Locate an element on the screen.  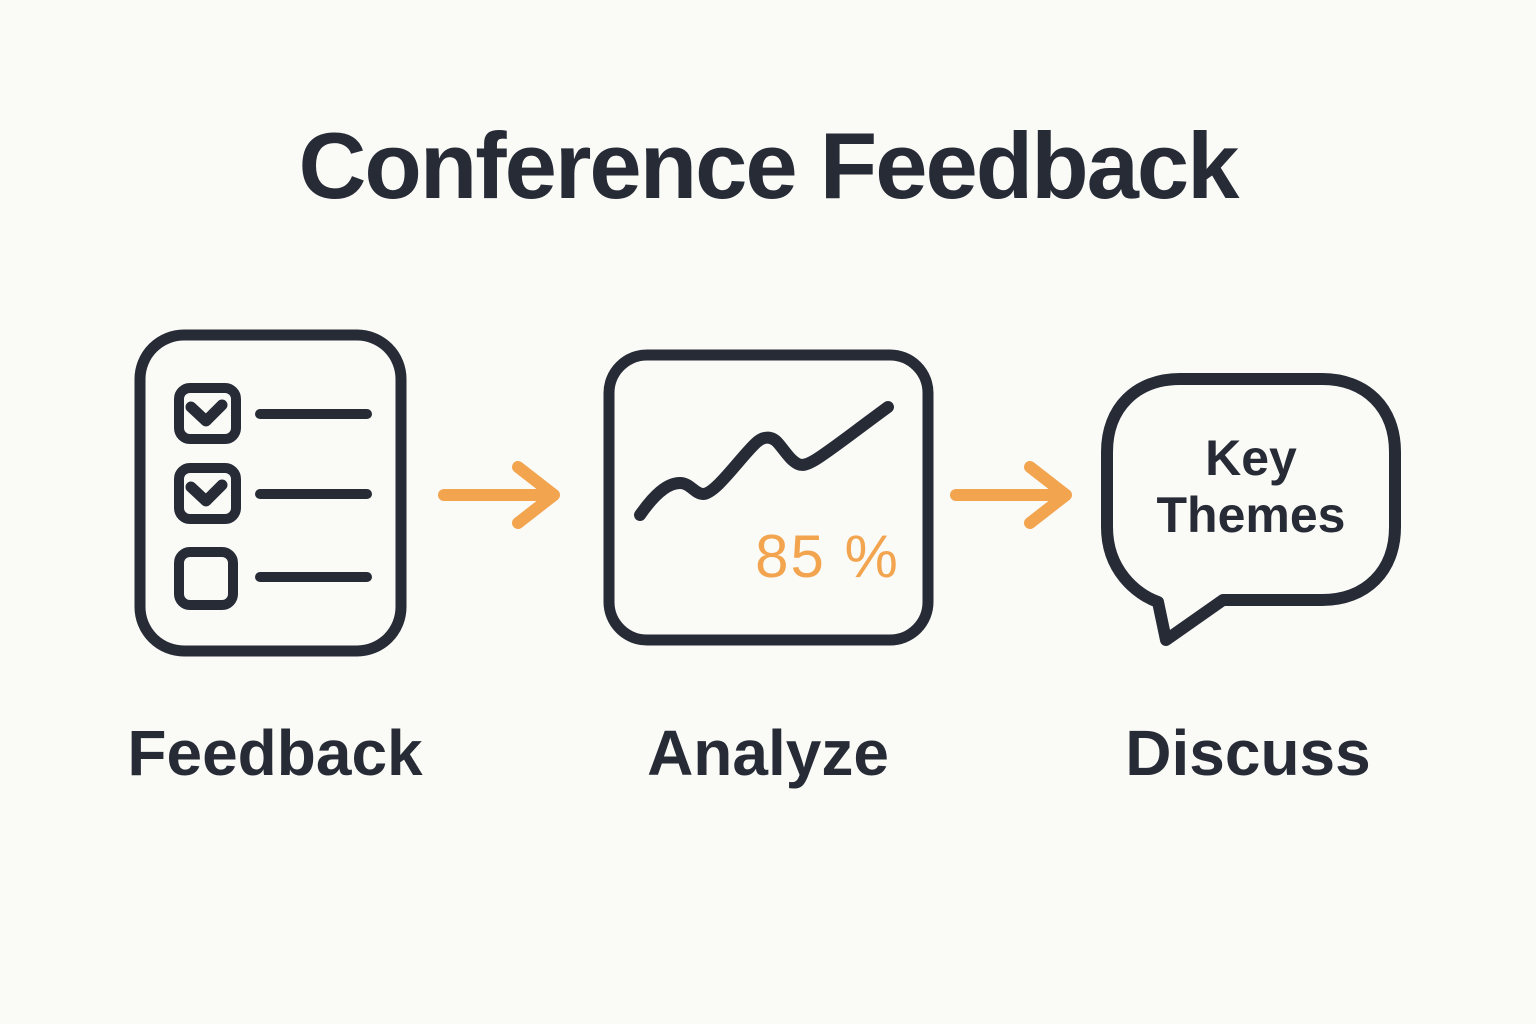
step-label-analyze: Analyze is located at coordinates (768, 753).